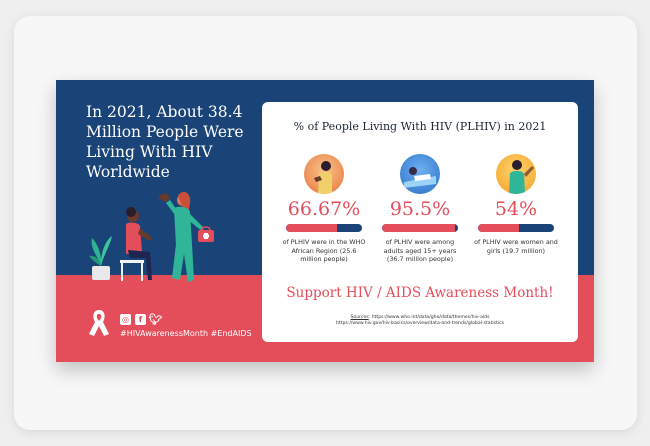 This screenshot has height=446, width=650. What do you see at coordinates (420, 293) in the screenshot?
I see `call-to-action: Support HIV / AIDS Awareness Month!` at bounding box center [420, 293].